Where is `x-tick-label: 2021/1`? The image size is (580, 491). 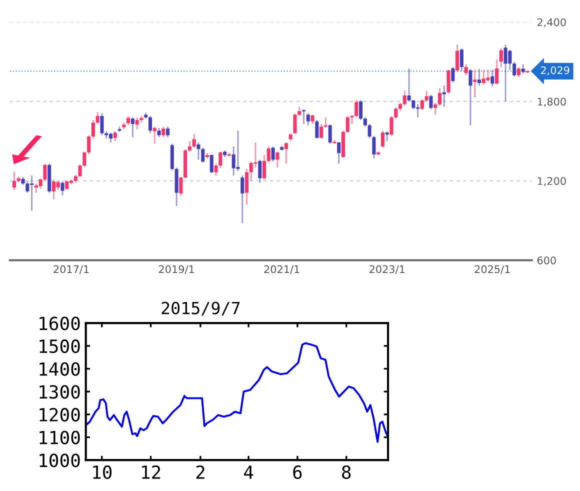 x-tick-label: 2021/1 is located at coordinates (282, 269).